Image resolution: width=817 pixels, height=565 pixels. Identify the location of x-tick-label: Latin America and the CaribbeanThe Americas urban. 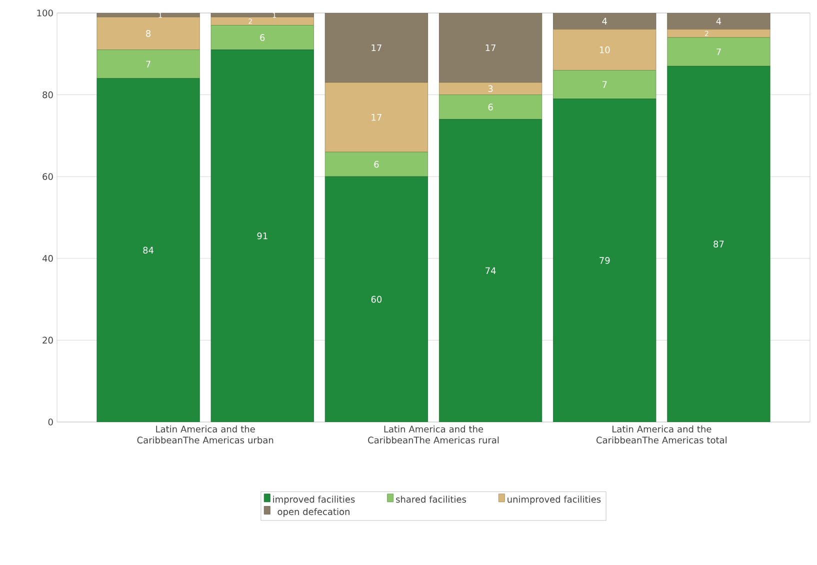
(205, 435).